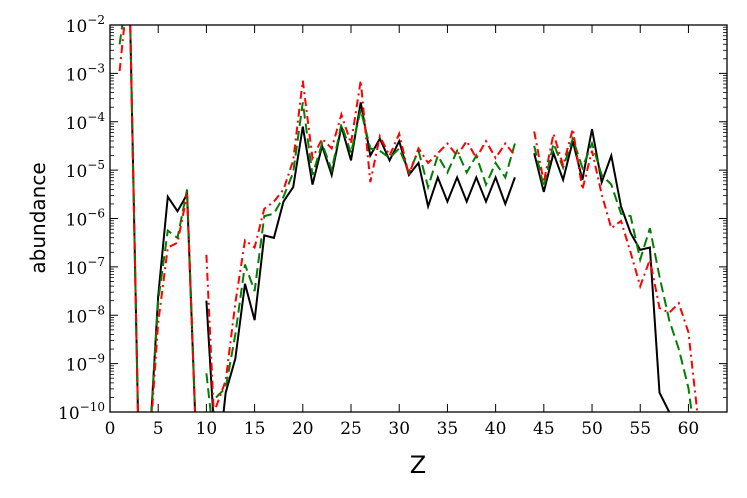 The image size is (747, 498). Describe the element at coordinates (255, 429) in the screenshot. I see `x-tick-label: 15` at that location.